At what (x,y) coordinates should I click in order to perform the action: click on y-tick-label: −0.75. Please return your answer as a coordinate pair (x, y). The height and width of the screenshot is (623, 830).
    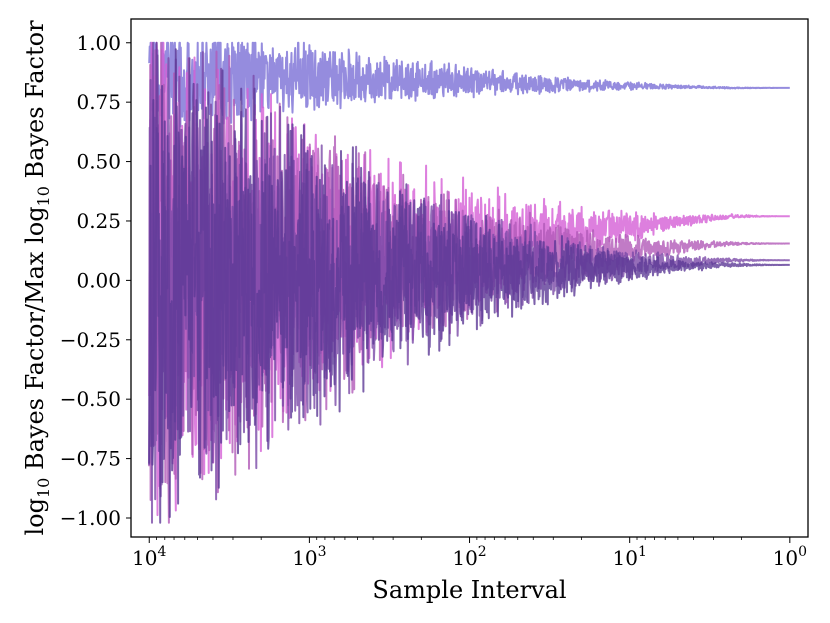
    Looking at the image, I should click on (90, 459).